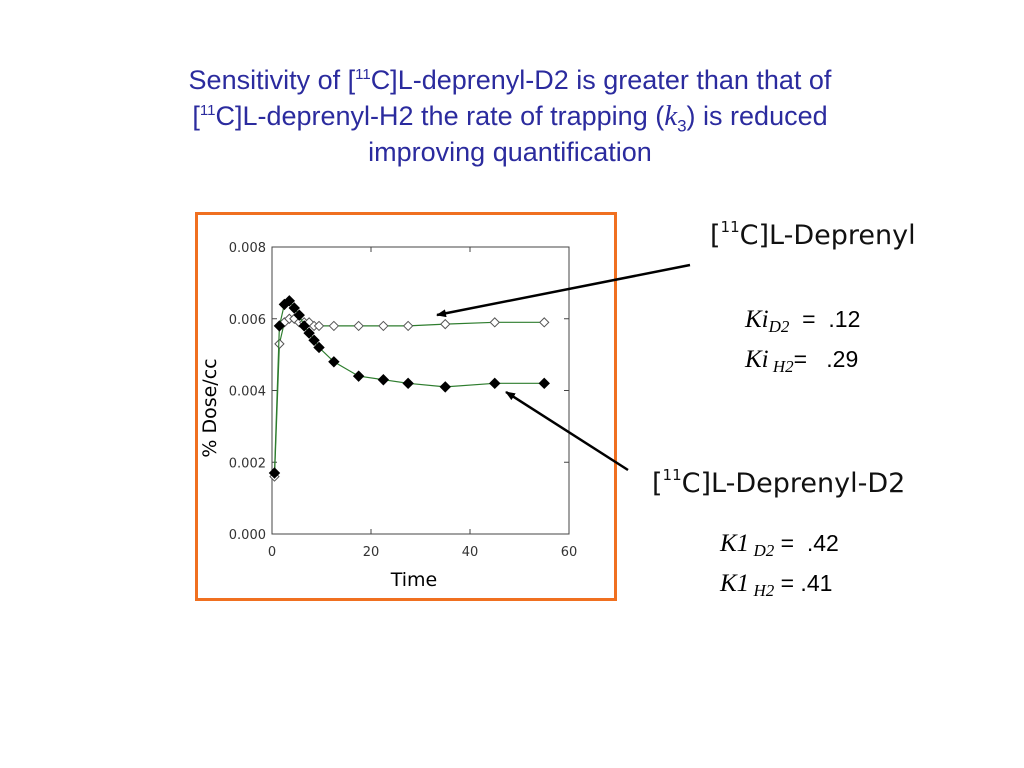 This screenshot has width=1024, height=768. What do you see at coordinates (247, 392) in the screenshot?
I see `y-tick-label: 0.004` at bounding box center [247, 392].